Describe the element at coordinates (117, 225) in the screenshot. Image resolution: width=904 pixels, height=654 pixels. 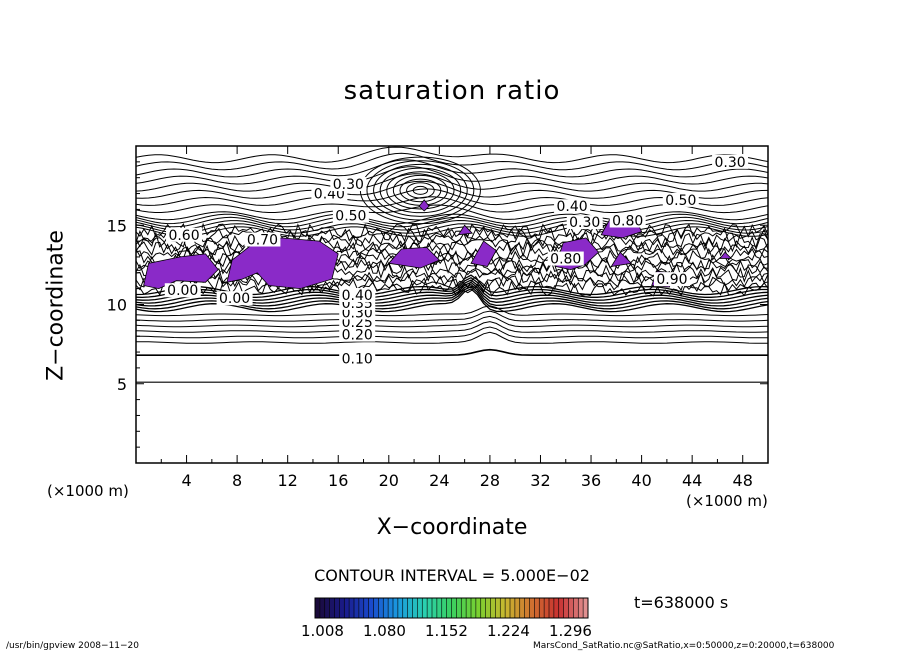
I see `y-tick-label: 15` at that location.